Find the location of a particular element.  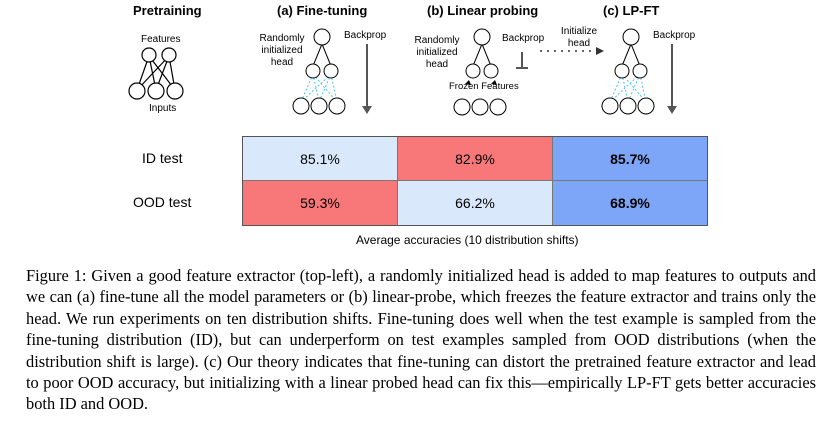

finetune-head-label-line-3: head is located at coordinates (282, 62).